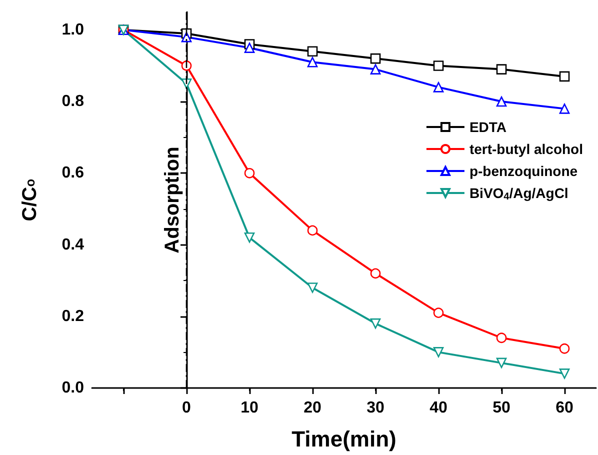 This screenshot has height=455, width=598. I want to click on x-tick-label: 40, so click(439, 408).